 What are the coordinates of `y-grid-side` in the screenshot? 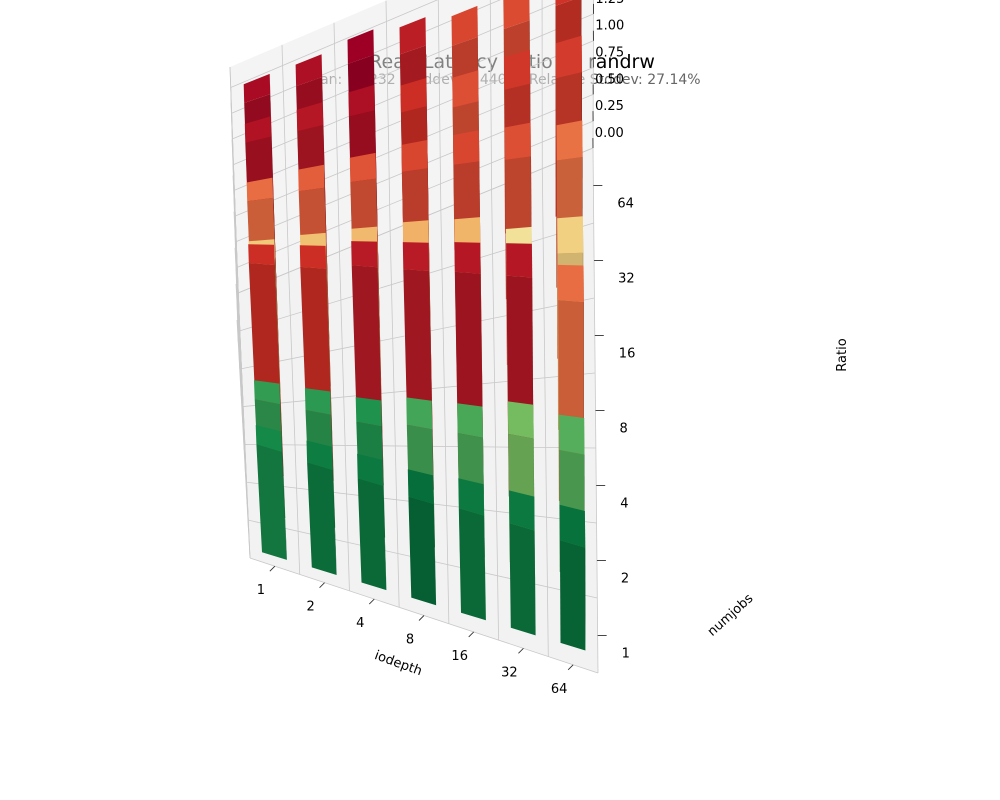 It's located at (234, 180).